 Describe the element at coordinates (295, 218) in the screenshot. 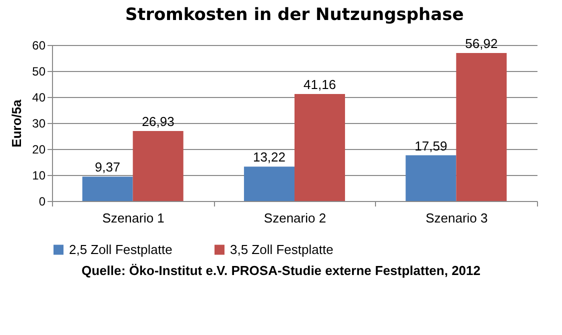

I see `x-tick-label: Szenario 2` at that location.